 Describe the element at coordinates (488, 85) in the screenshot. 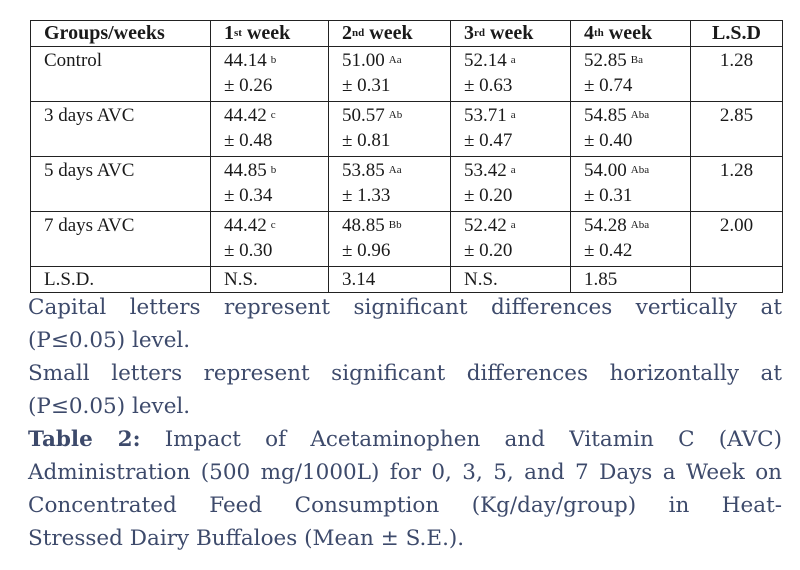

I see `standard-error: ± 0.63` at that location.